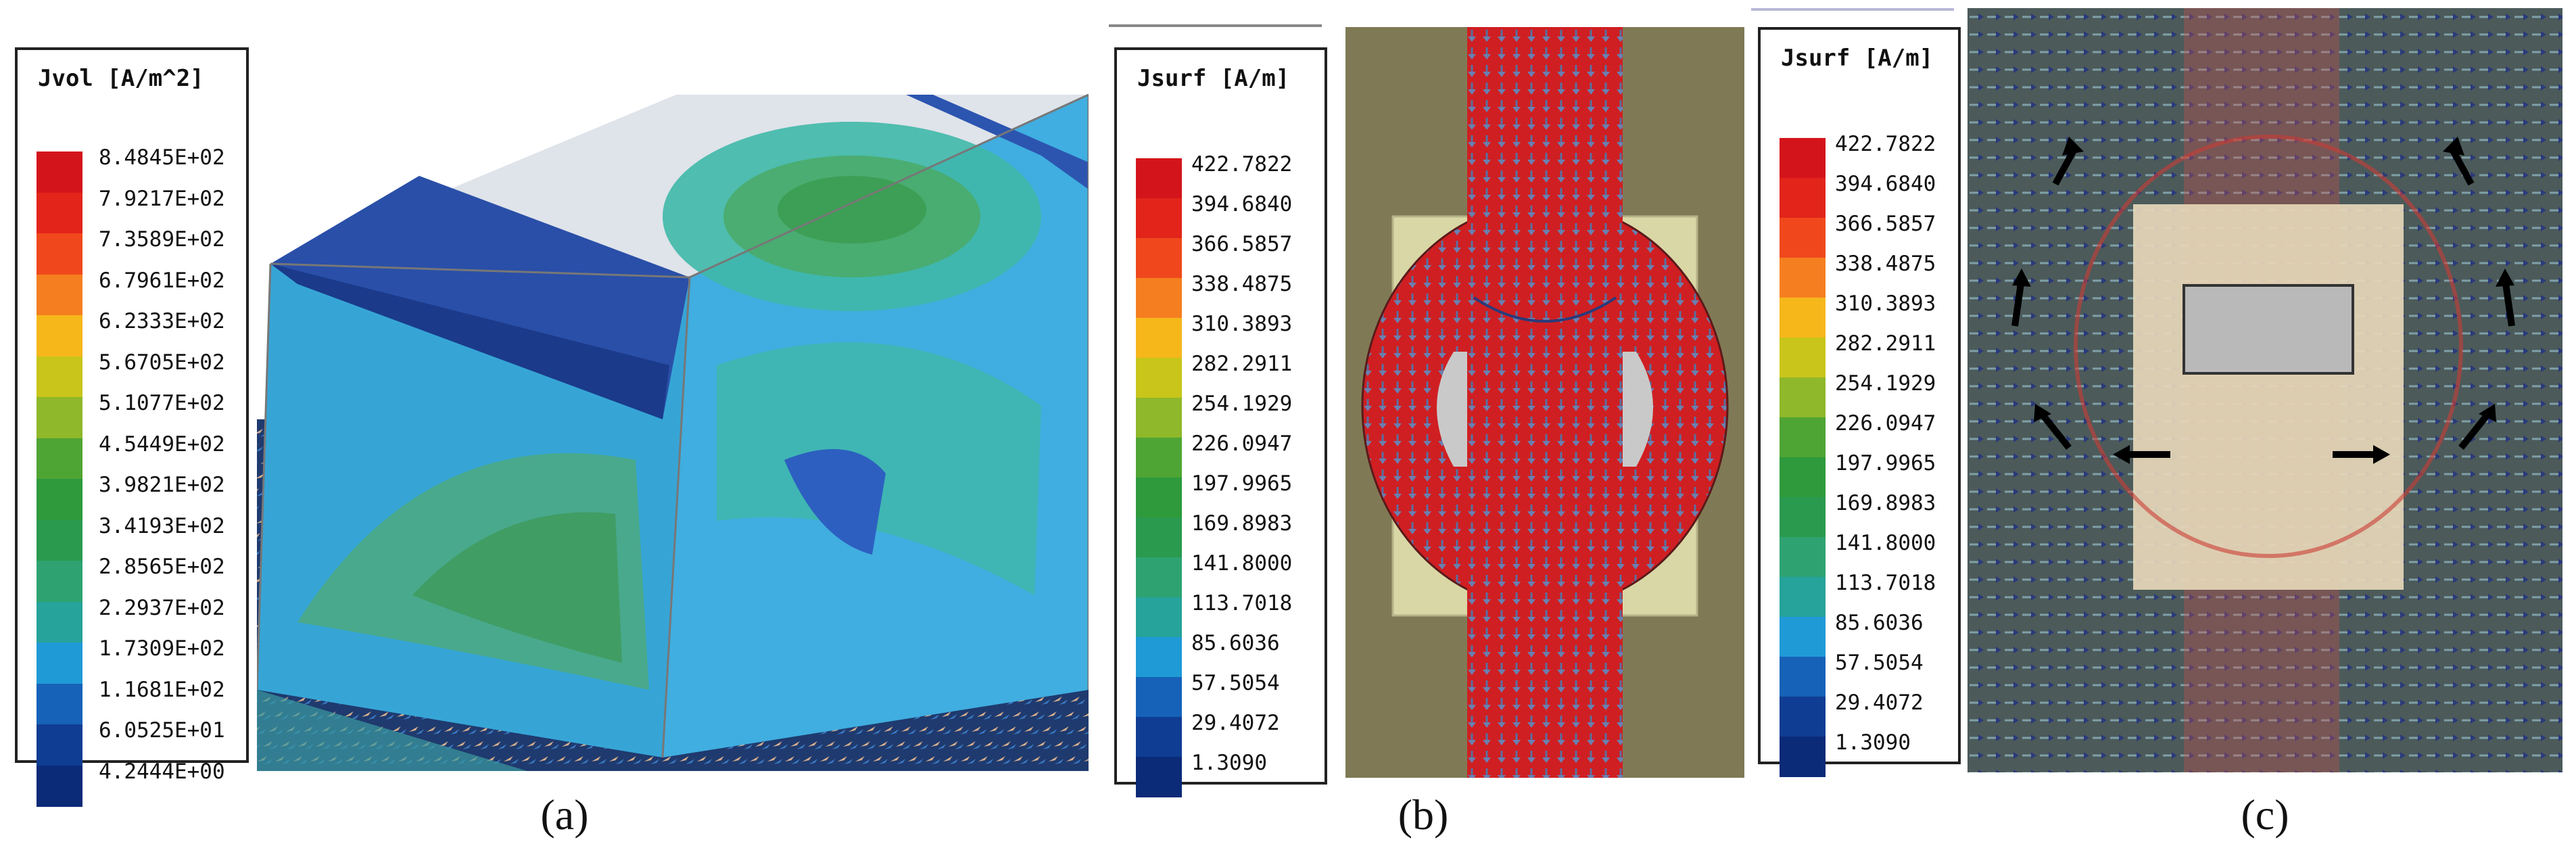 The width and height of the screenshot is (2576, 863). What do you see at coordinates (162, 567) in the screenshot?
I see `colorbar-tick-label: 2.8565E+02` at bounding box center [162, 567].